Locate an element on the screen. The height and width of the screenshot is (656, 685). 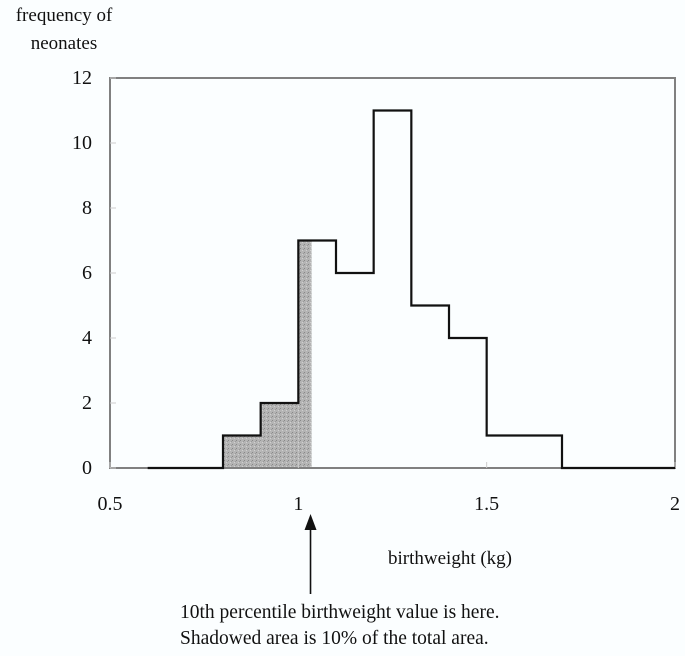
y-axis-label-line2: neonates is located at coordinates (64, 43).